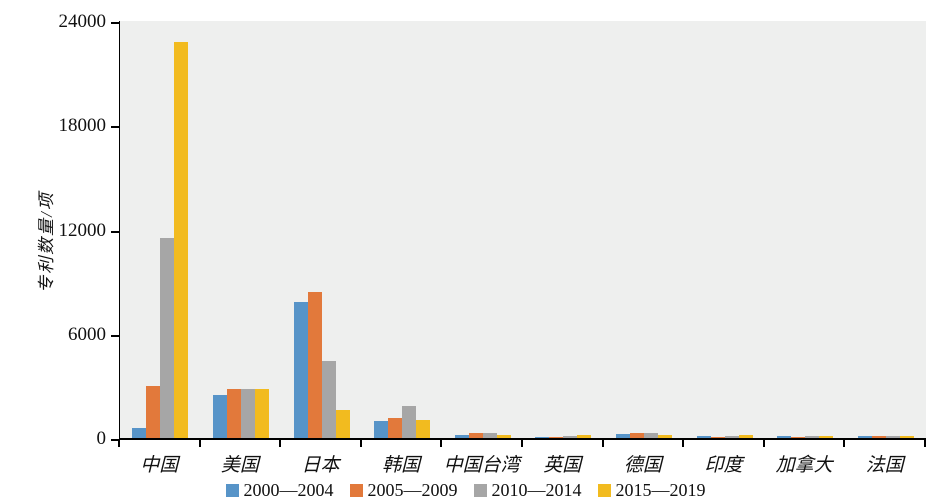  I want to click on legend-label: 2005—2009, so click(412, 490).